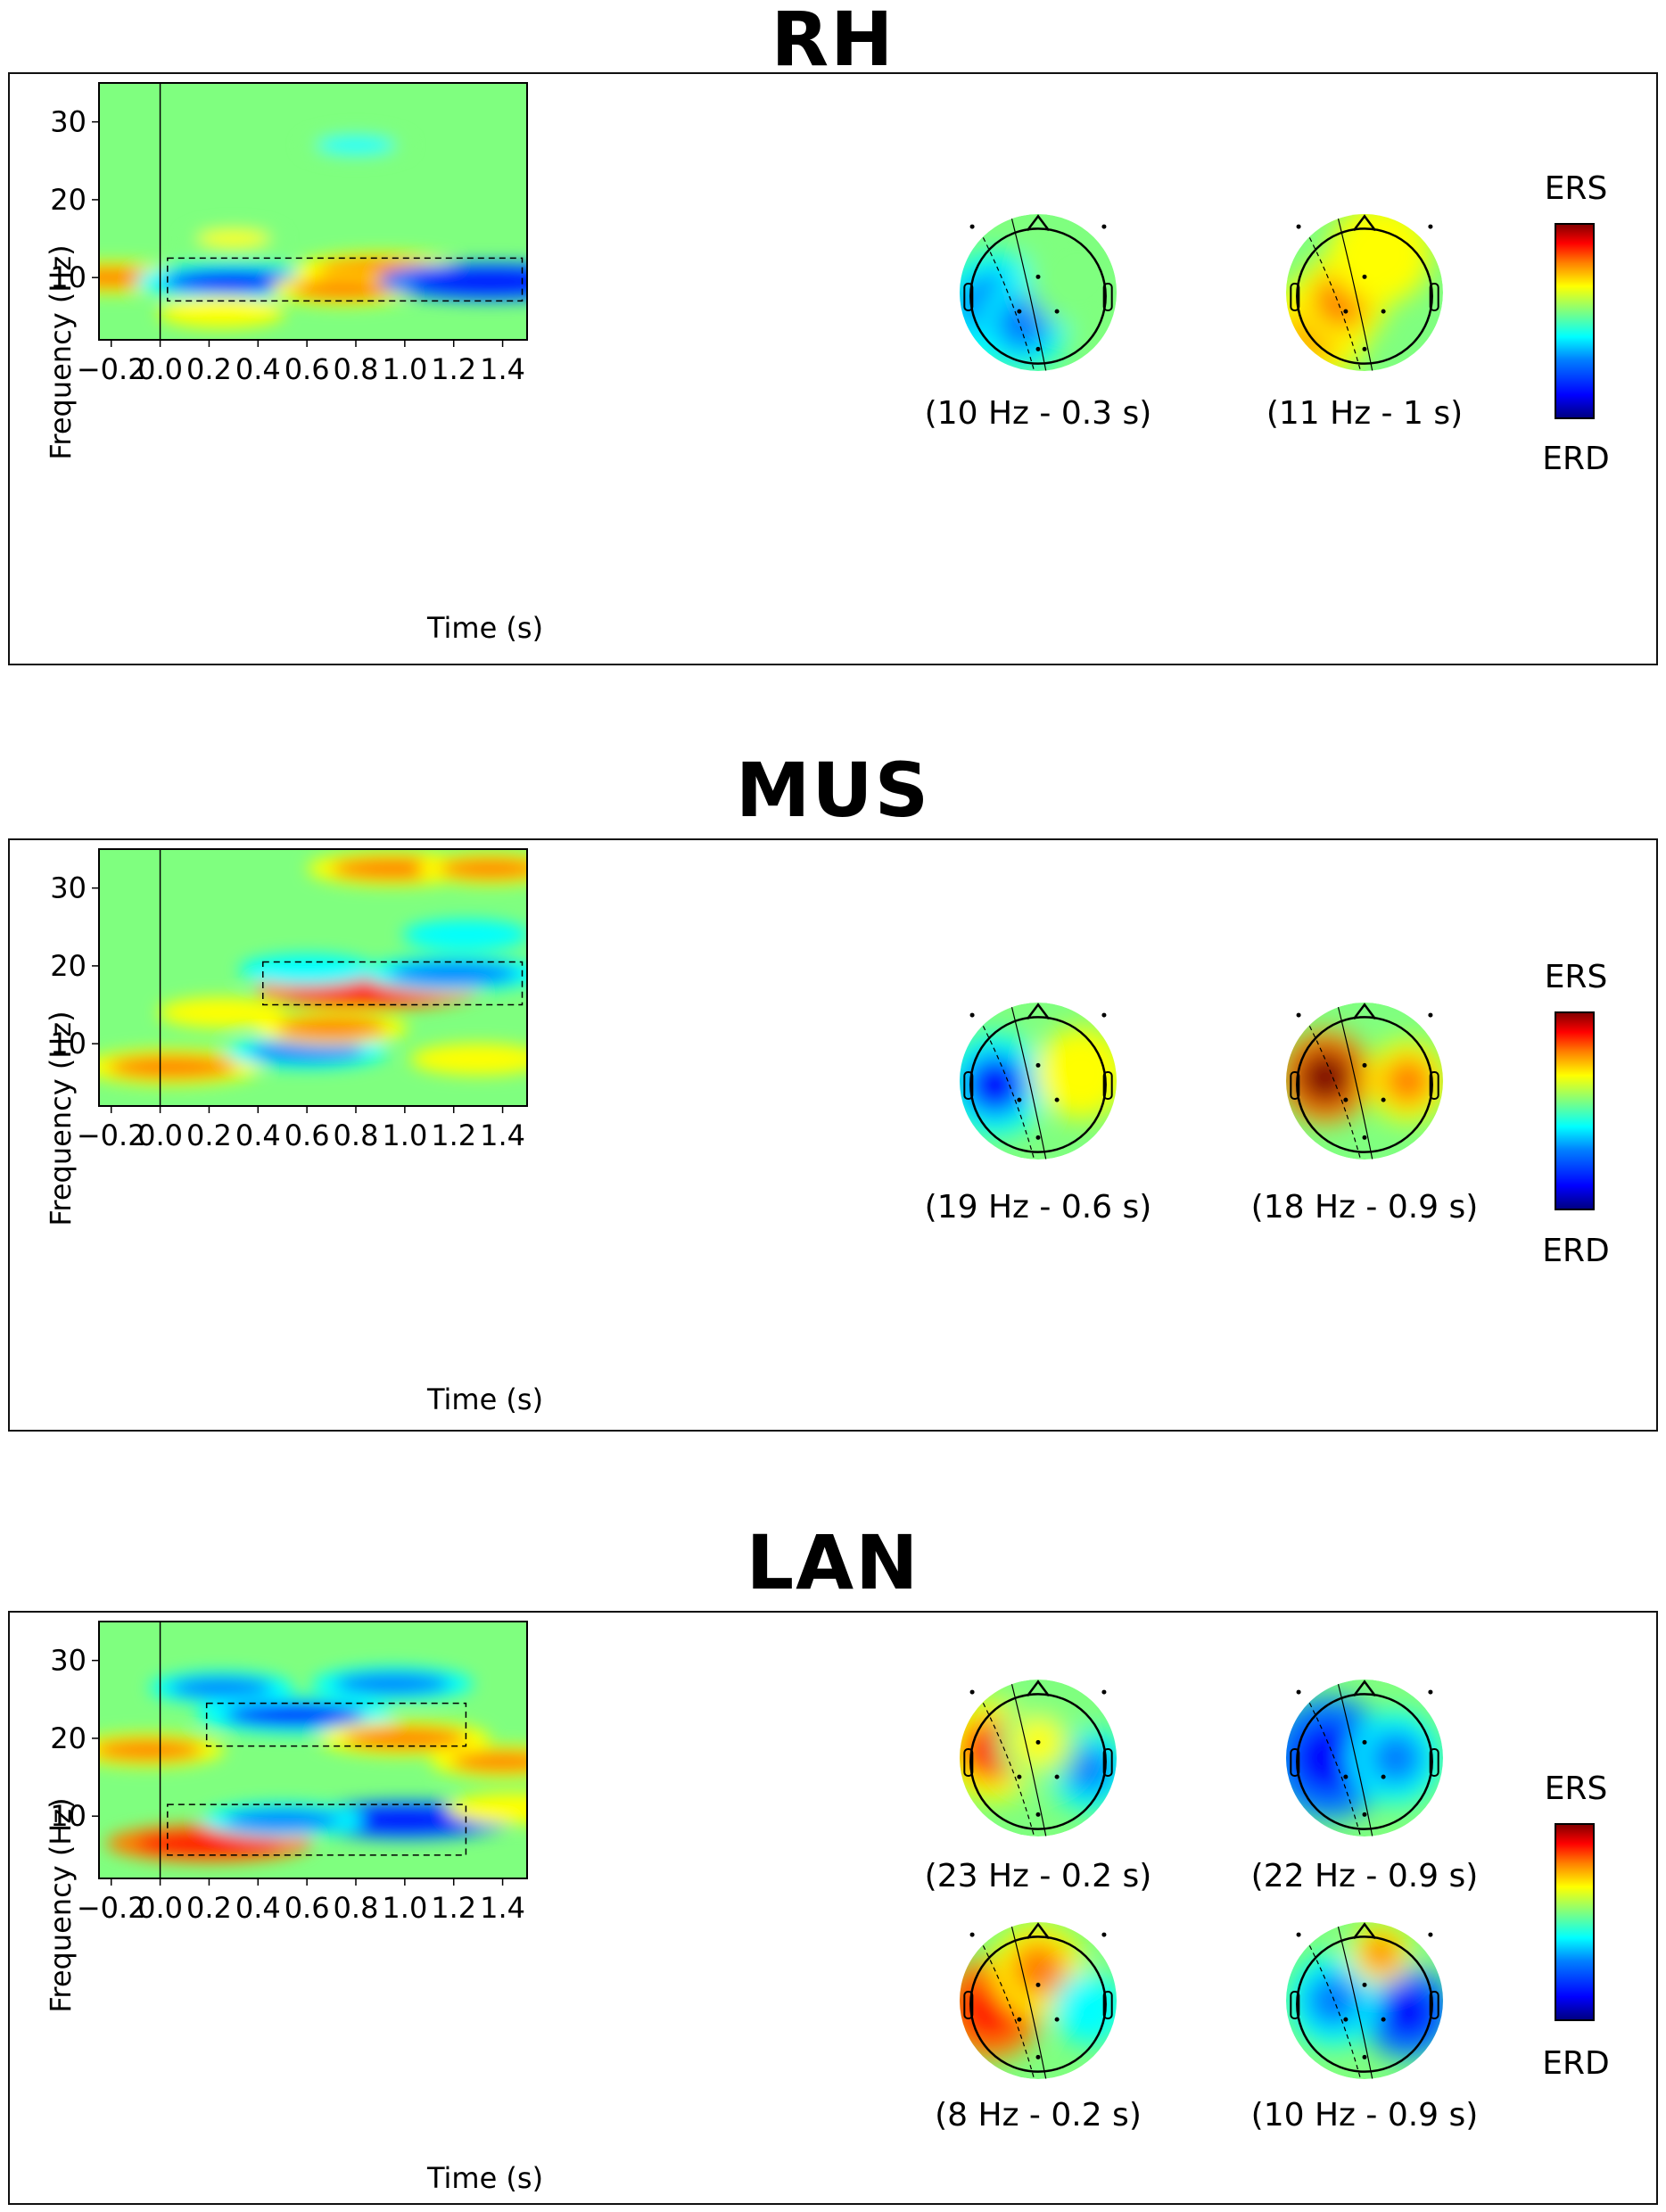 The image size is (1666, 2212). I want to click on topomap-lan-2: (22 Hz - 0.9 s), so click(1365, 1787).